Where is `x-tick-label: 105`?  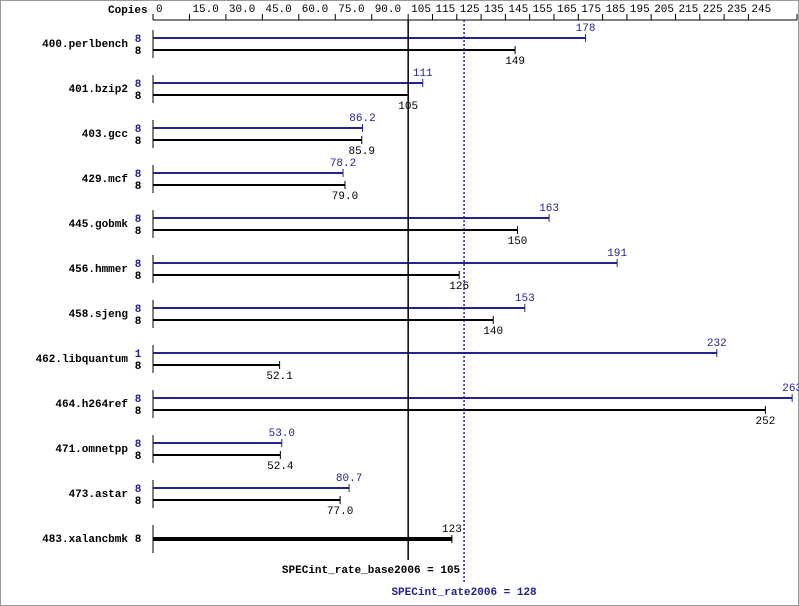
x-tick-label: 105 is located at coordinates (421, 10).